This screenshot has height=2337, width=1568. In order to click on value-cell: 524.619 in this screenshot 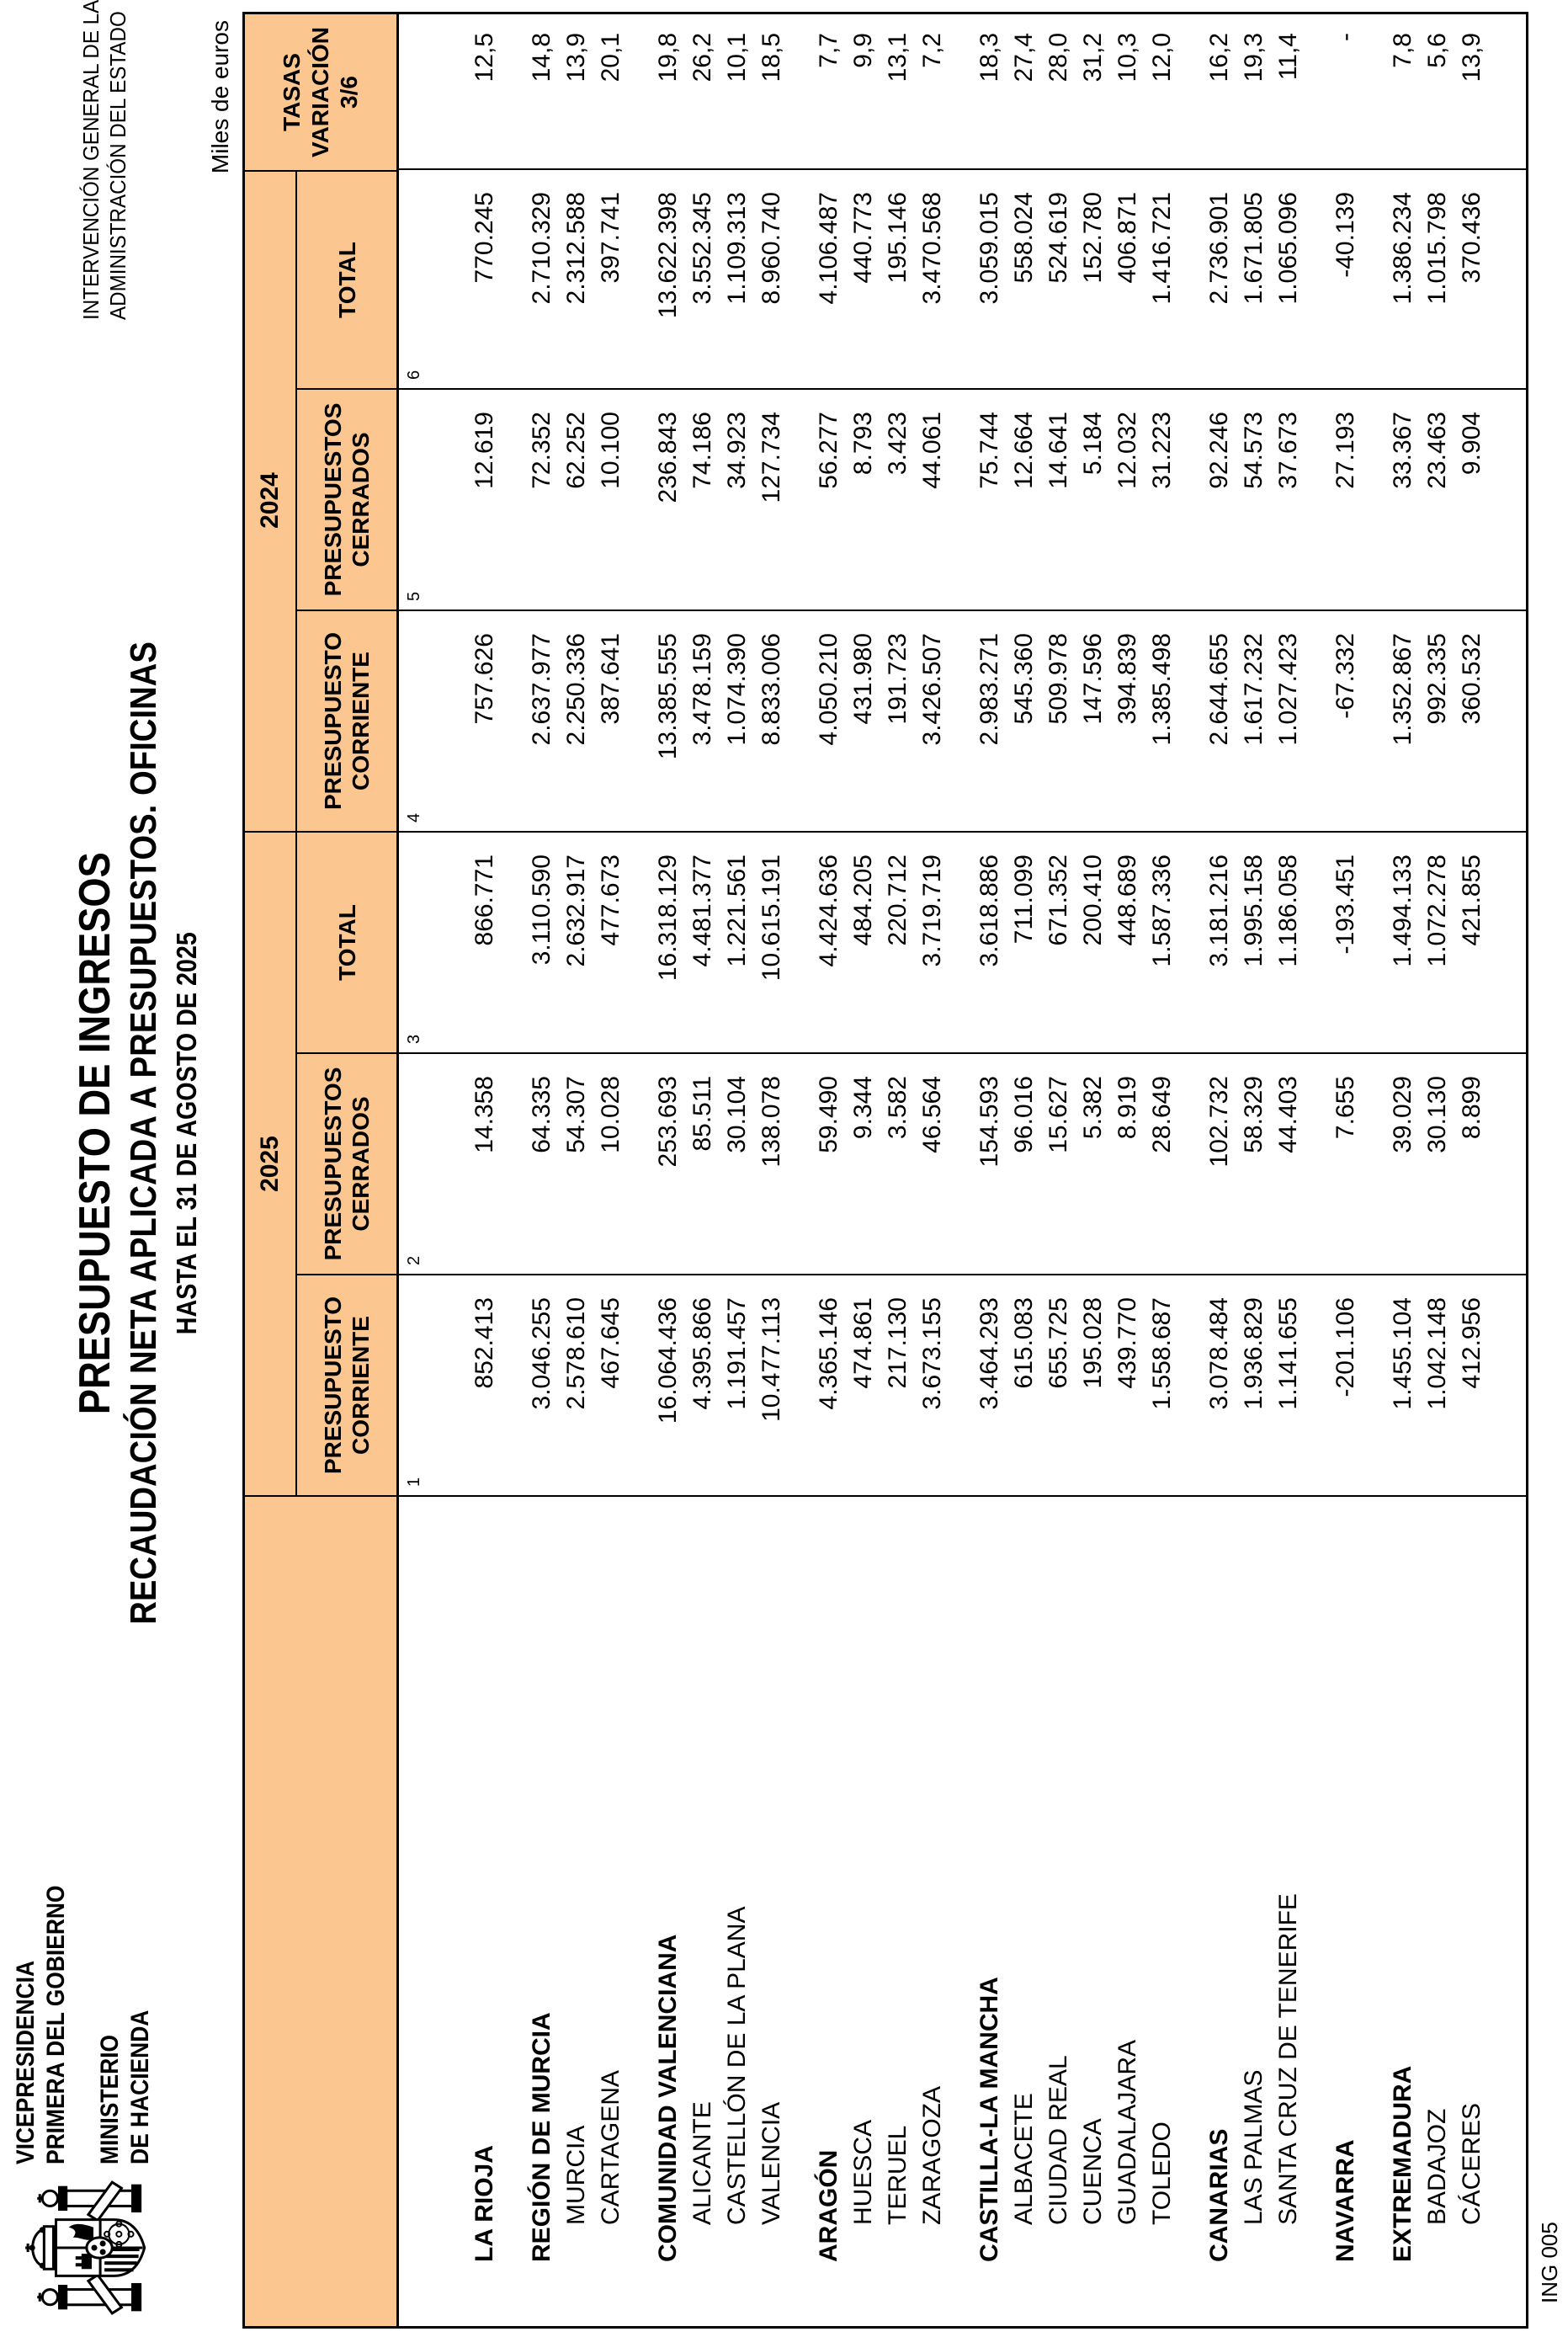, I will do `click(1058, 238)`.